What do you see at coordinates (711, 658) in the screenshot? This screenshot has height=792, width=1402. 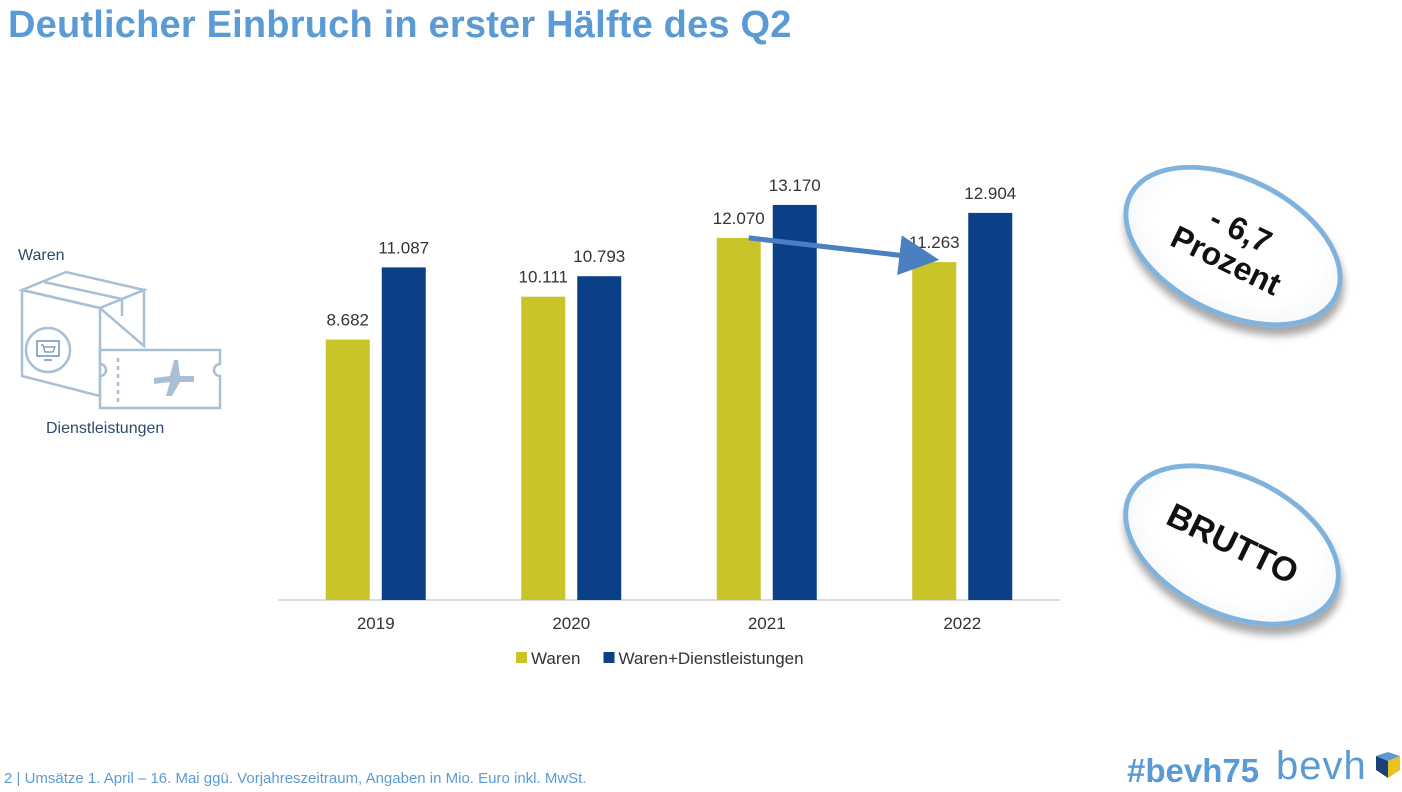 I see `legend-label: Waren+Dienstleistungen` at bounding box center [711, 658].